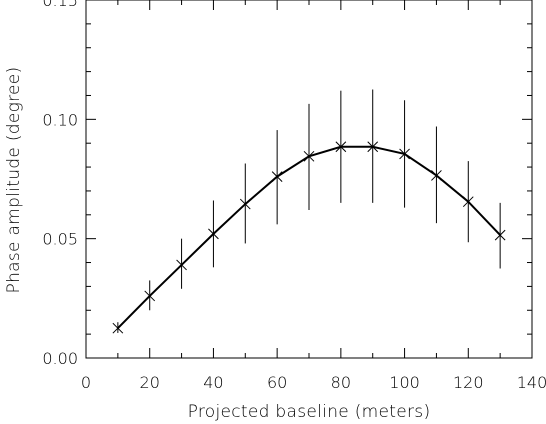  I want to click on x-tick-label: 140, so click(531, 382).